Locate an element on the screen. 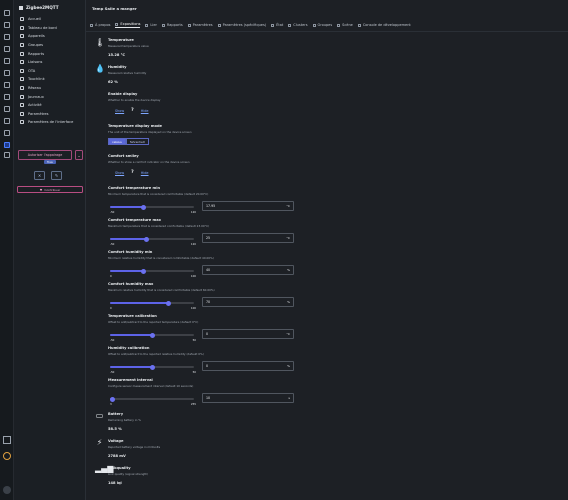 This screenshot has height=500, width=568. close-button: ✕ is located at coordinates (39, 175).